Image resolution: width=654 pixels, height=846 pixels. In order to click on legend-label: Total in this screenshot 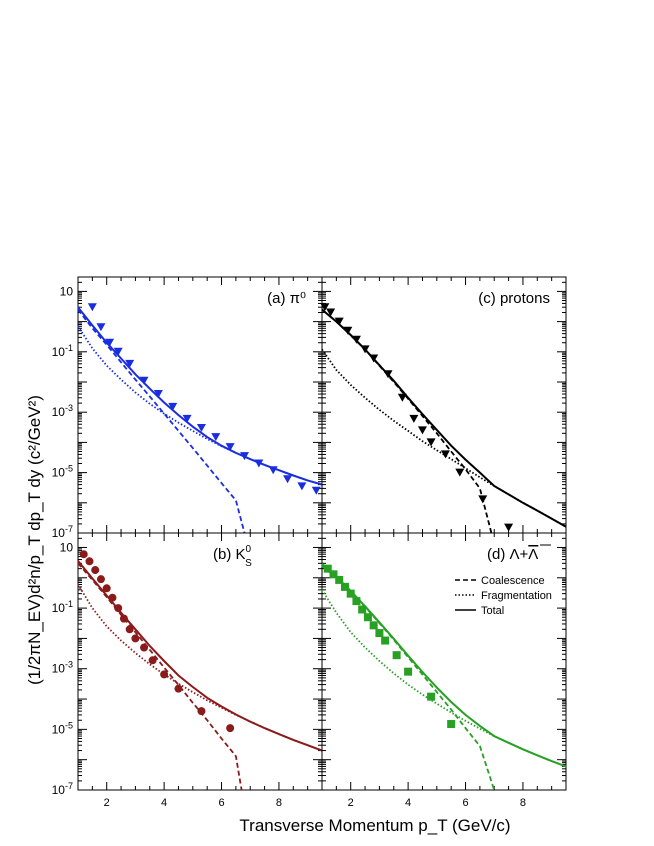, I will do `click(492, 611)`.